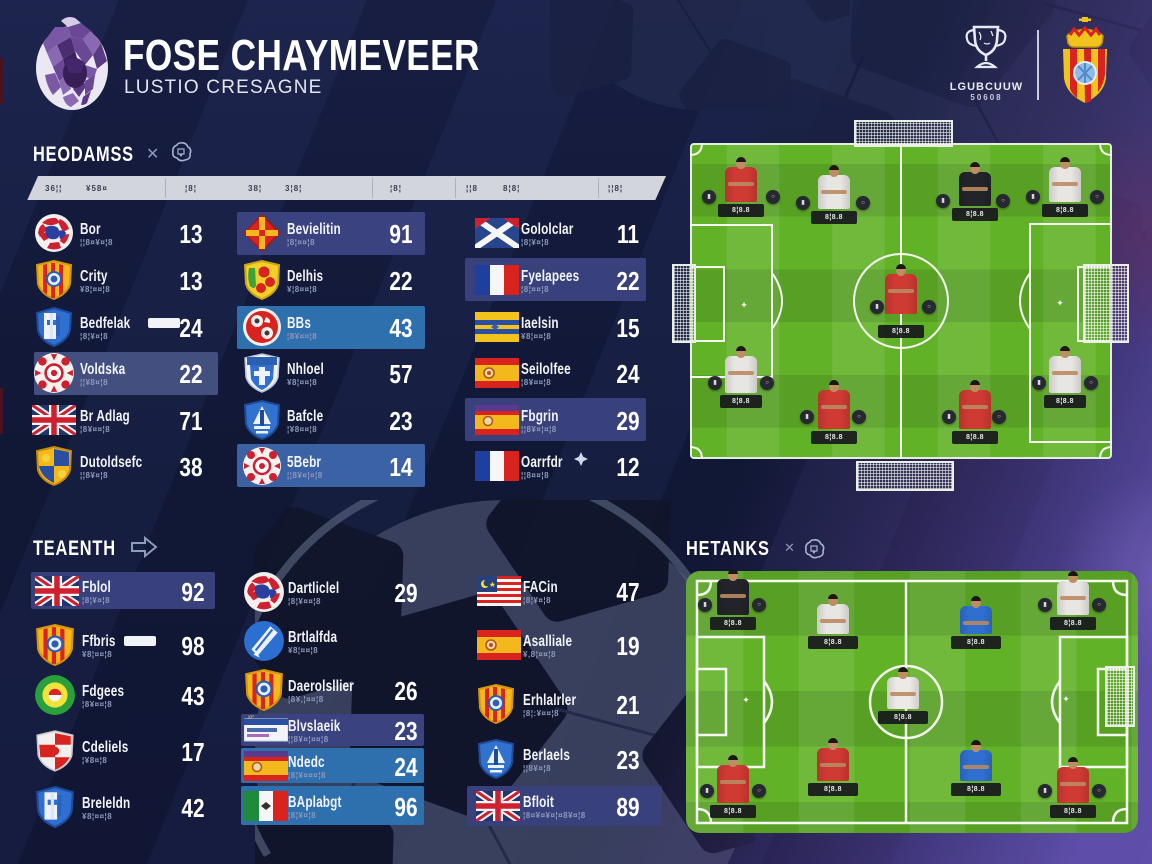  What do you see at coordinates (251, 718) in the screenshot?
I see `svg-text: xP` at bounding box center [251, 718].